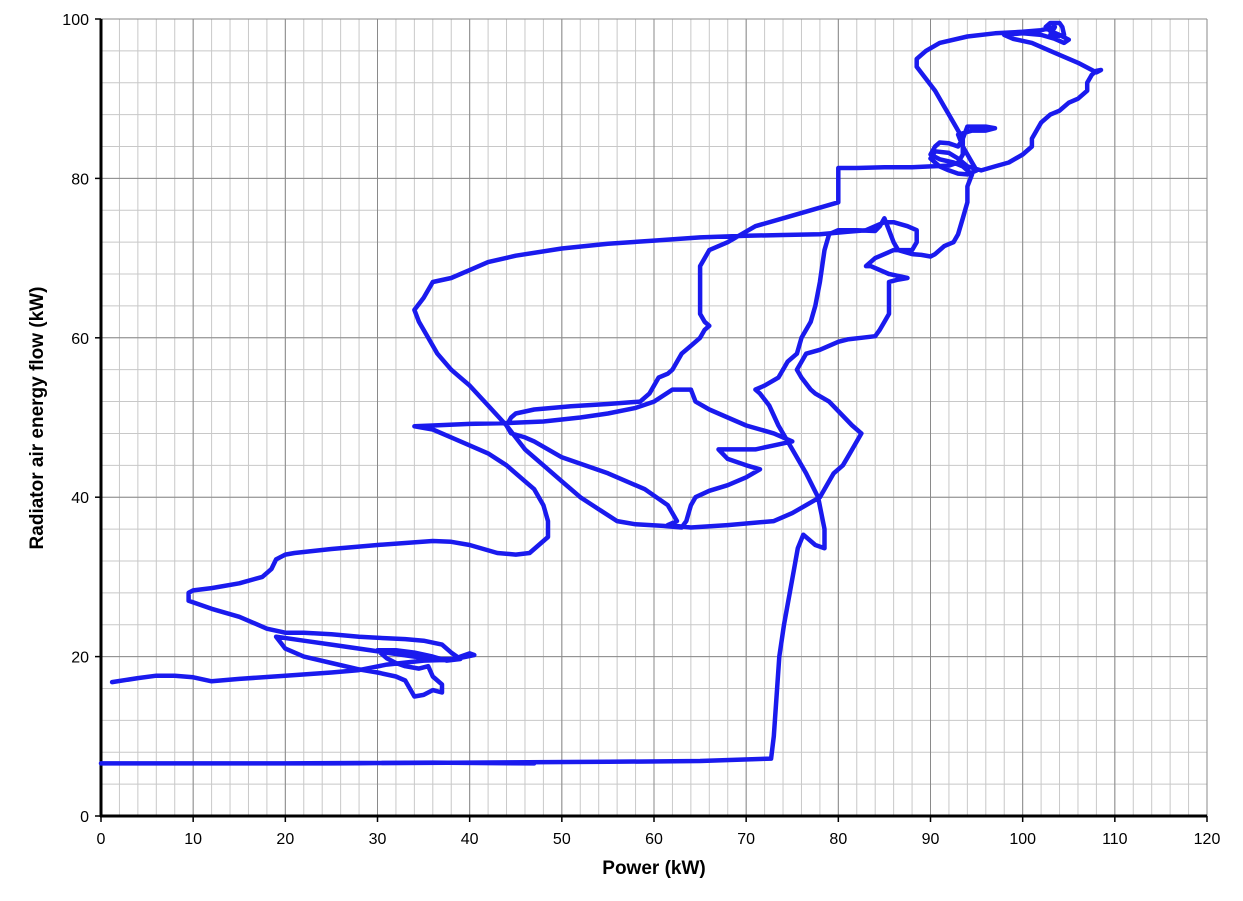 The width and height of the screenshot is (1243, 901). What do you see at coordinates (193, 839) in the screenshot?
I see `x-tick-label: 10` at bounding box center [193, 839].